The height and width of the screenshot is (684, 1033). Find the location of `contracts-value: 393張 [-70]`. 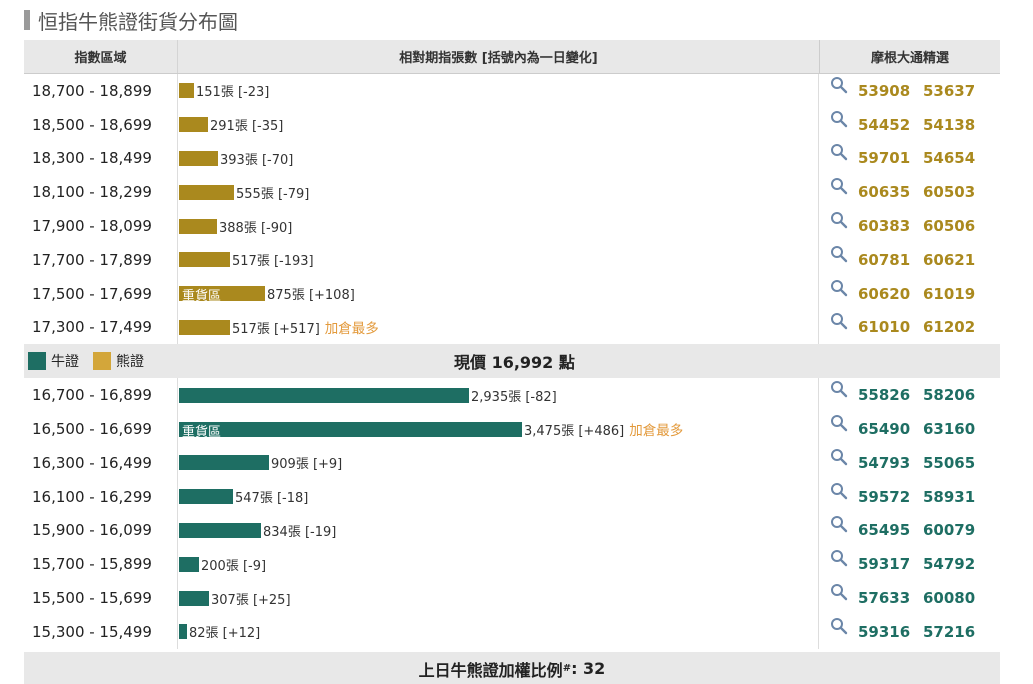

contracts-value: 393張 [-70] is located at coordinates (257, 160).